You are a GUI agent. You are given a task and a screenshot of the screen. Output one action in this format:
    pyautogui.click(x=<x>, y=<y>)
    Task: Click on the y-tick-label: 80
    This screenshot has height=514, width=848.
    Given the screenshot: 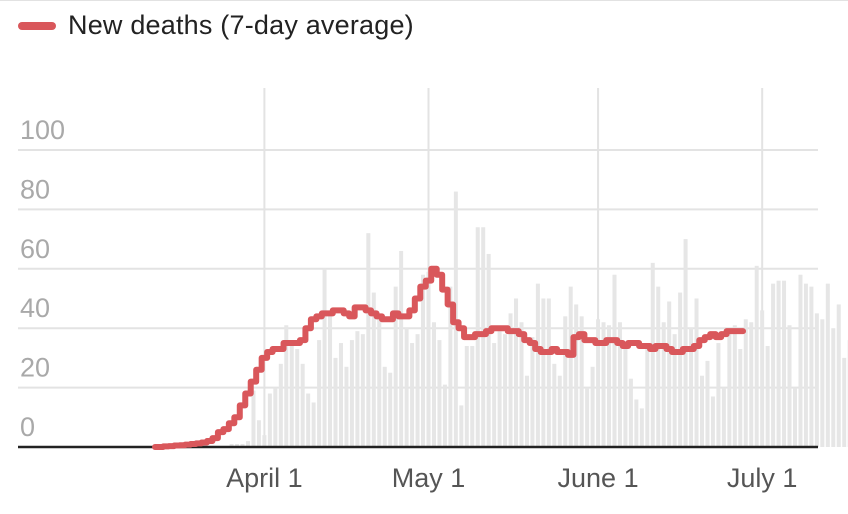 What is the action you would take?
    pyautogui.click(x=35, y=189)
    